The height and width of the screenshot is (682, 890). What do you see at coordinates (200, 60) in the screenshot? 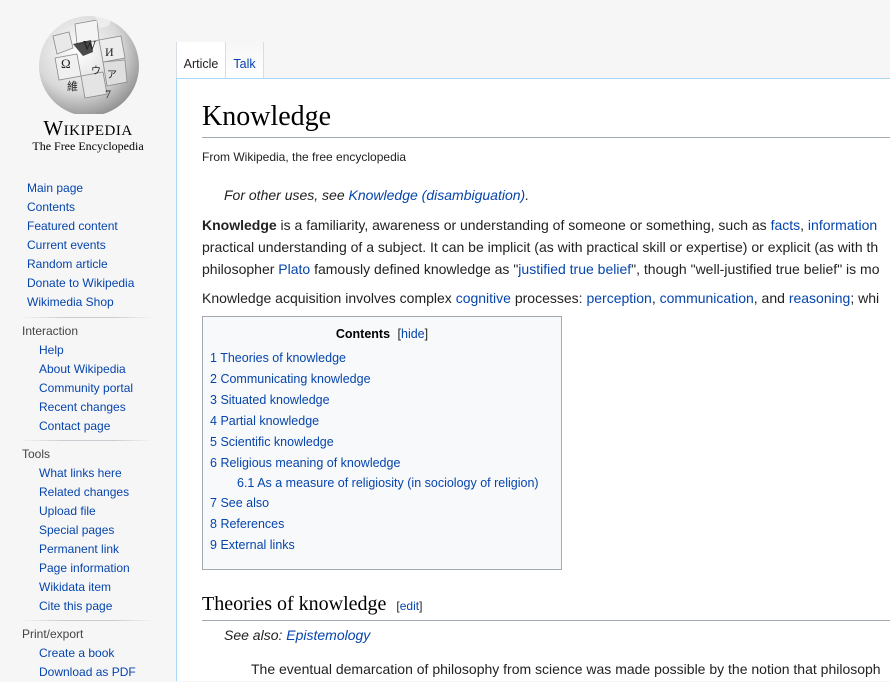
I see `tab-article: Article` at bounding box center [200, 60].